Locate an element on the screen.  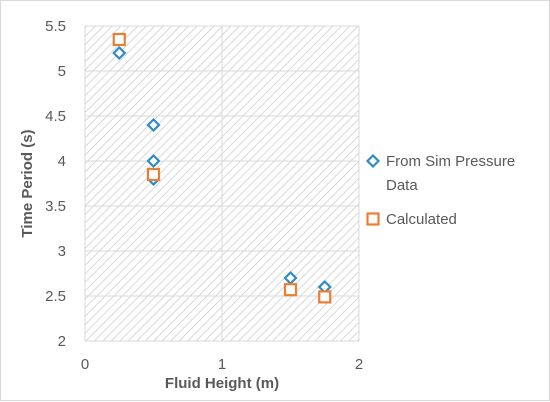
y-tick-label: 4 is located at coordinates (62, 161).